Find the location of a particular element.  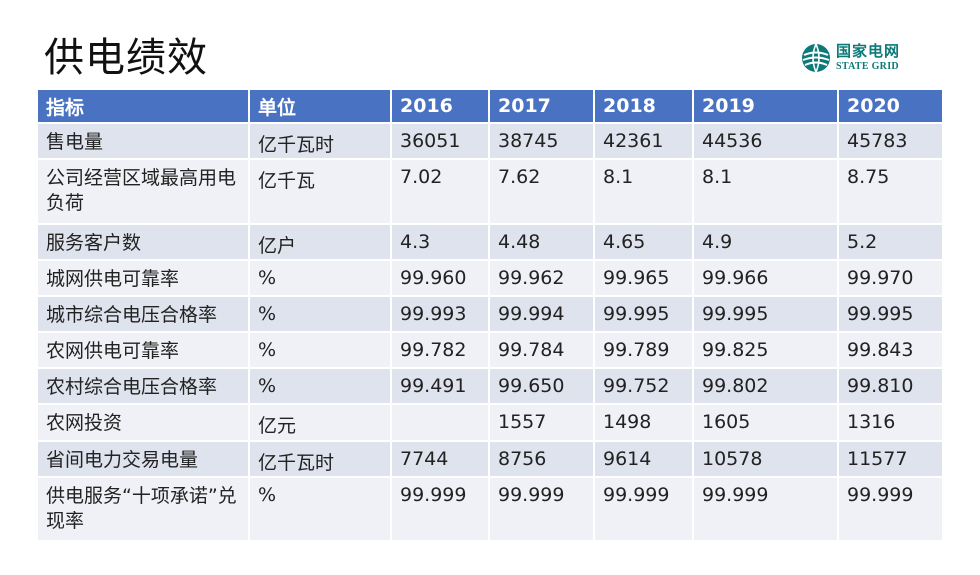

logo-text-cn: 国家电网 is located at coordinates (868, 51).